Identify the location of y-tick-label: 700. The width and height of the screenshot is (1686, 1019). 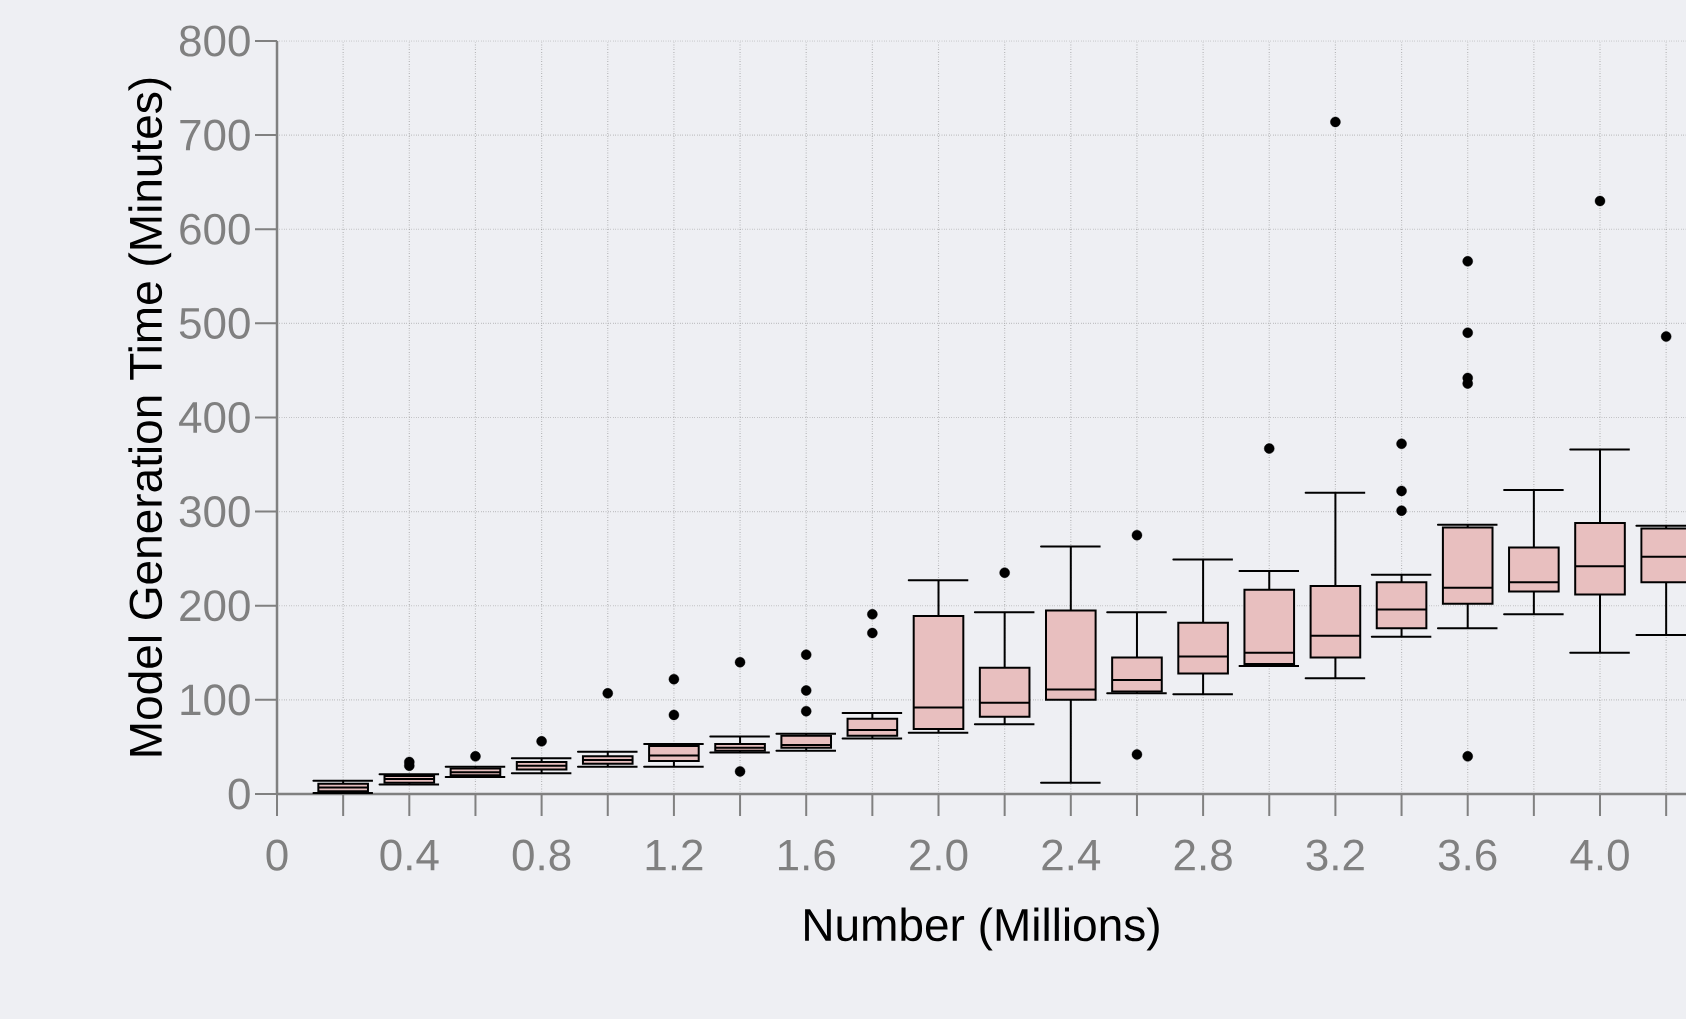
(215, 135).